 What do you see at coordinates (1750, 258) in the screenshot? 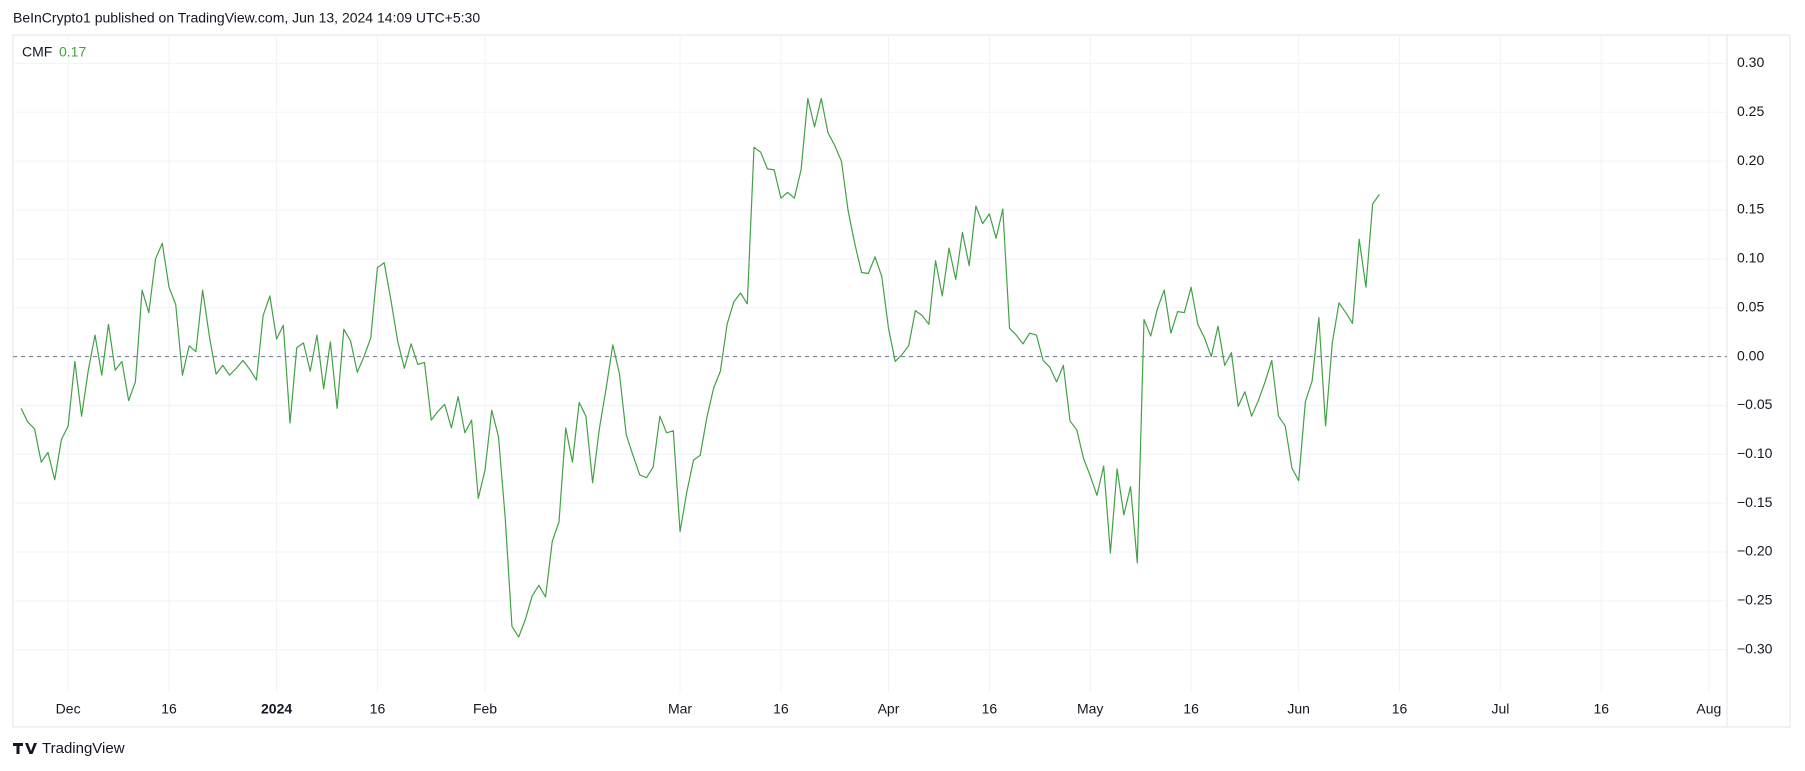
I see `y-tick-label: 0.10` at bounding box center [1750, 258].